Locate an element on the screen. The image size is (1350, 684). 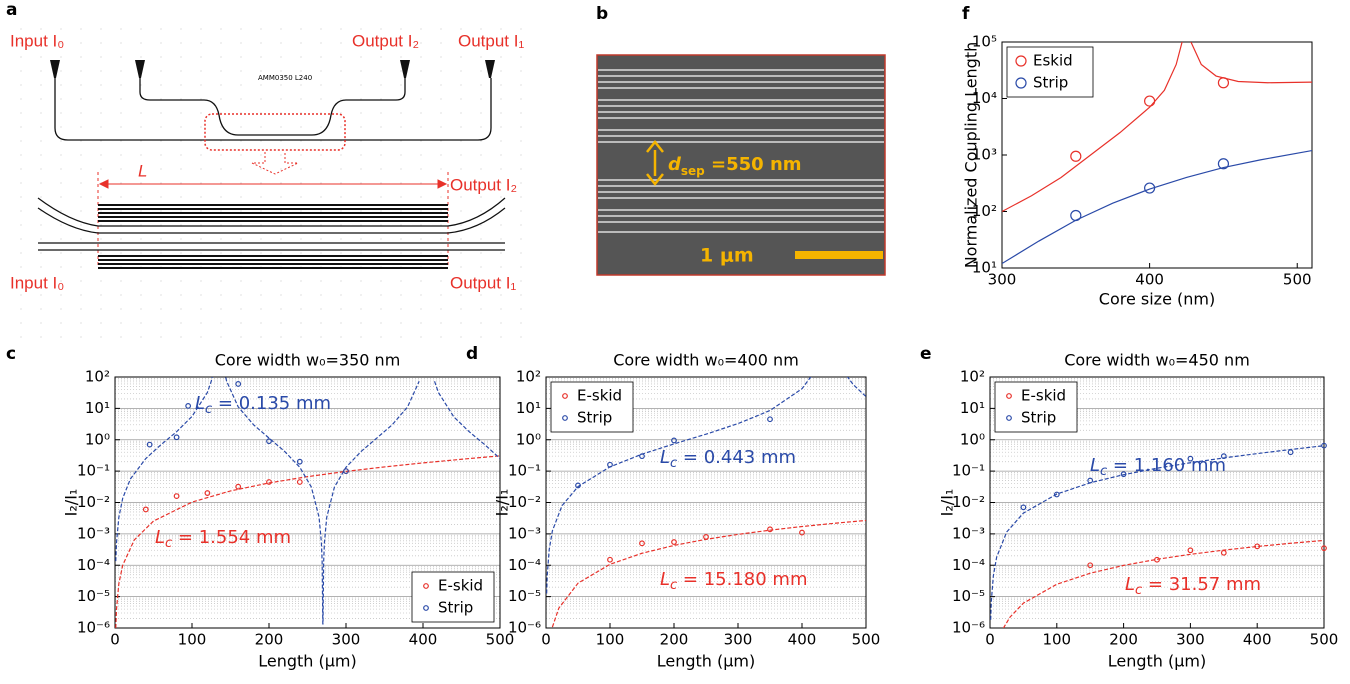
panel-label: b is located at coordinates (602, 14).